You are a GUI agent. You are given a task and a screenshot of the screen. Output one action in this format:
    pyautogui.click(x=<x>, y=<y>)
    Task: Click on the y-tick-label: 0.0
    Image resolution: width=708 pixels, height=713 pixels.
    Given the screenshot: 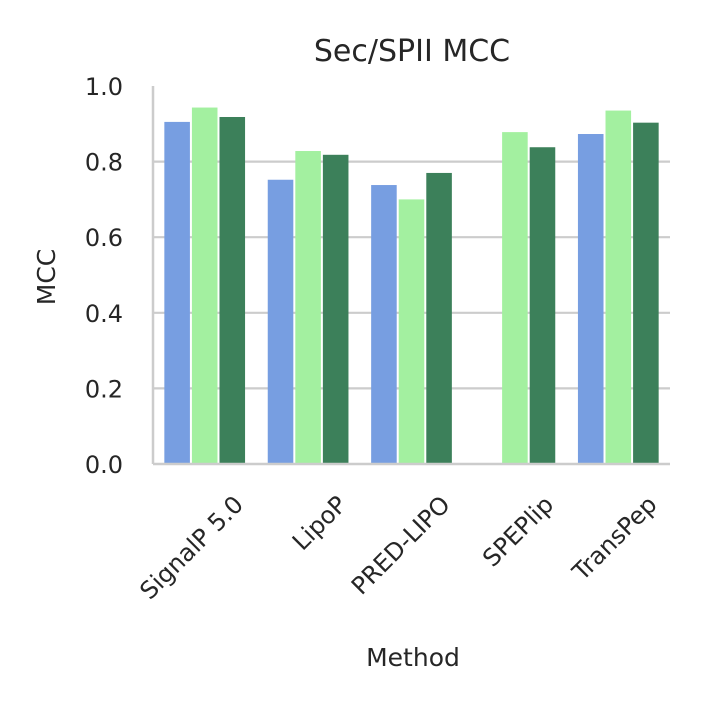 What is the action you would take?
    pyautogui.click(x=104, y=465)
    